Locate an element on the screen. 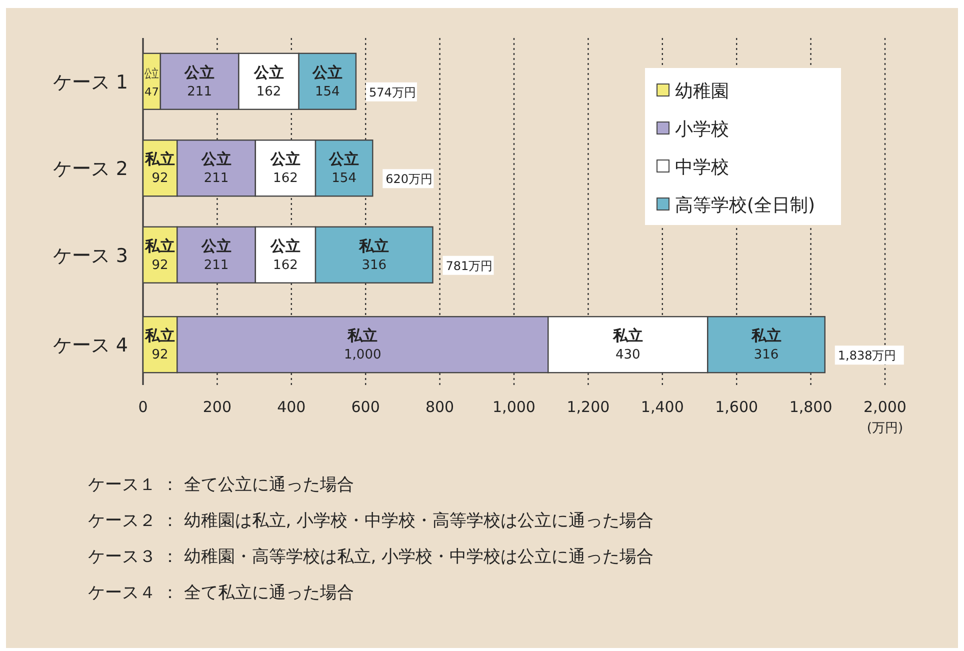  total-label: 620万円 is located at coordinates (409, 179).